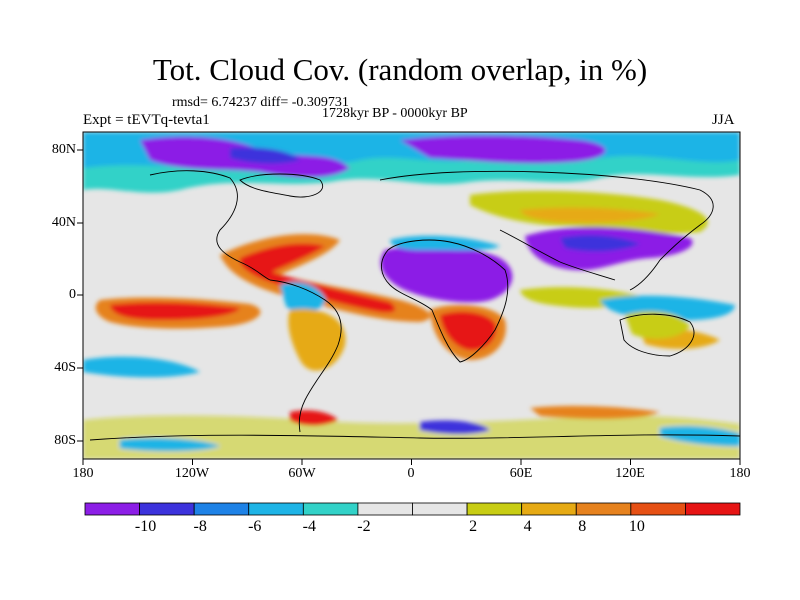 The image size is (800, 600). Describe the element at coordinates (63, 222) in the screenshot. I see `lat-tick-label: 40N` at that location.